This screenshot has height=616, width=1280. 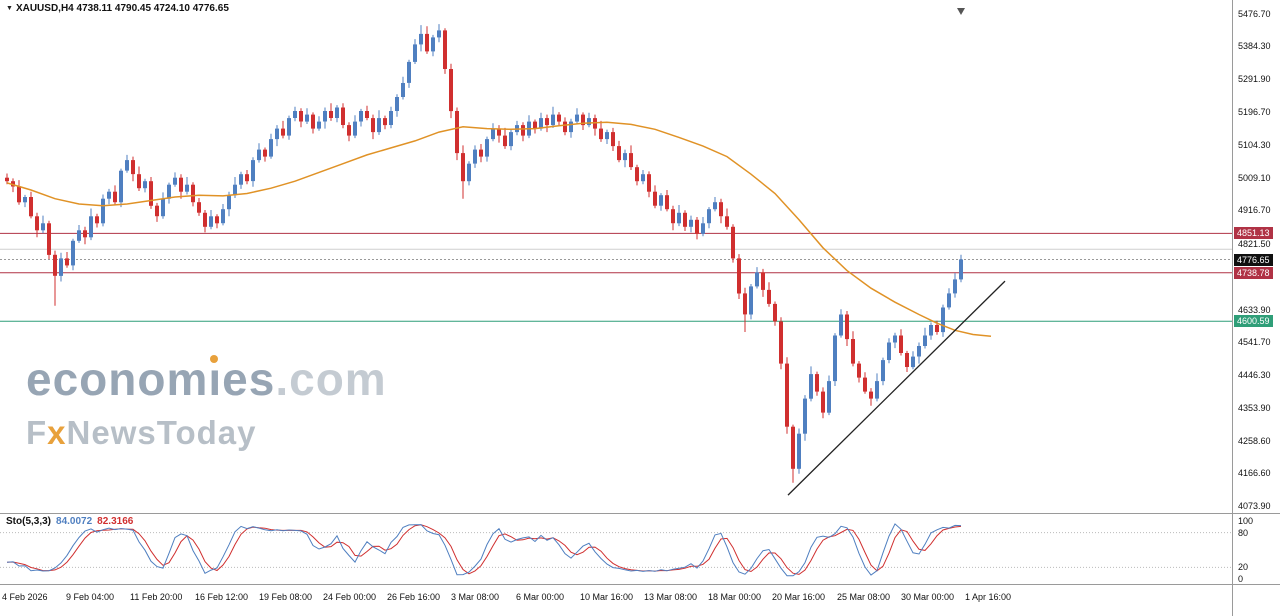 What do you see at coordinates (1253, 273) in the screenshot?
I see `price-level-badge: 4738.78` at bounding box center [1253, 273].